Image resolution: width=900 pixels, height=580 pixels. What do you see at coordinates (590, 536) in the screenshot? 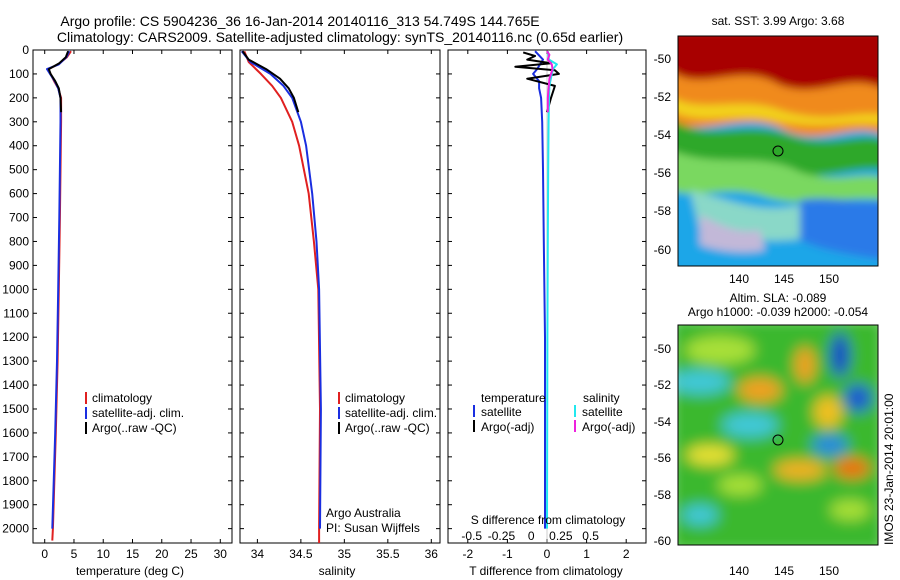
I see `xtick-top-label: 0.5` at bounding box center [590, 536].